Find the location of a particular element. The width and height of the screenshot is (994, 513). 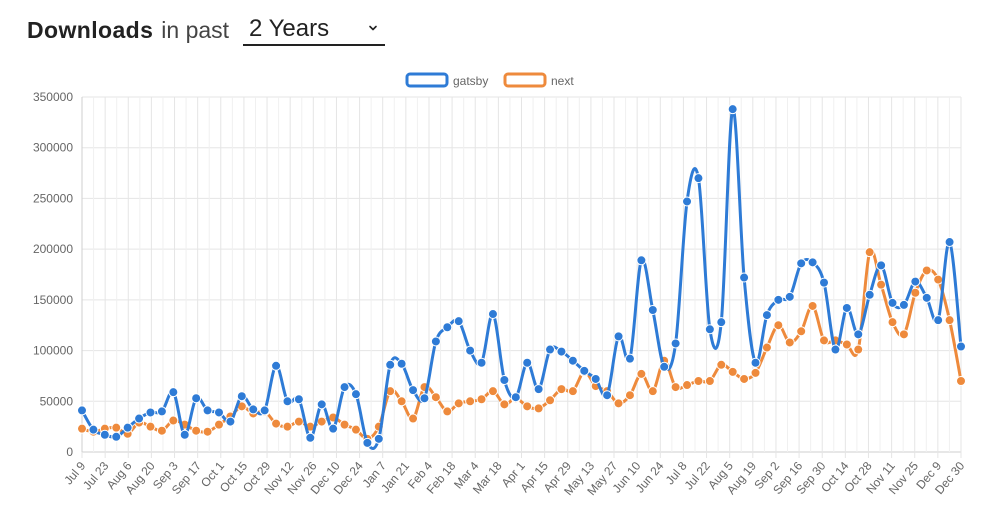

x-tick-label: Jul 22 is located at coordinates (698, 476).